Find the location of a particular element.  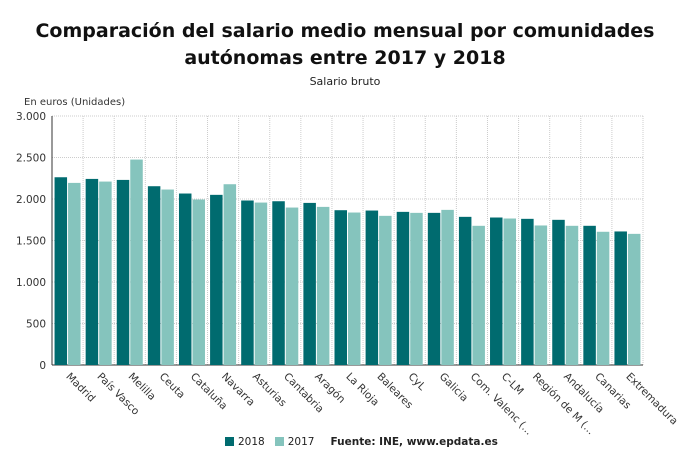

source-note: Fuente: INE, www.epdata.es is located at coordinates (414, 442).